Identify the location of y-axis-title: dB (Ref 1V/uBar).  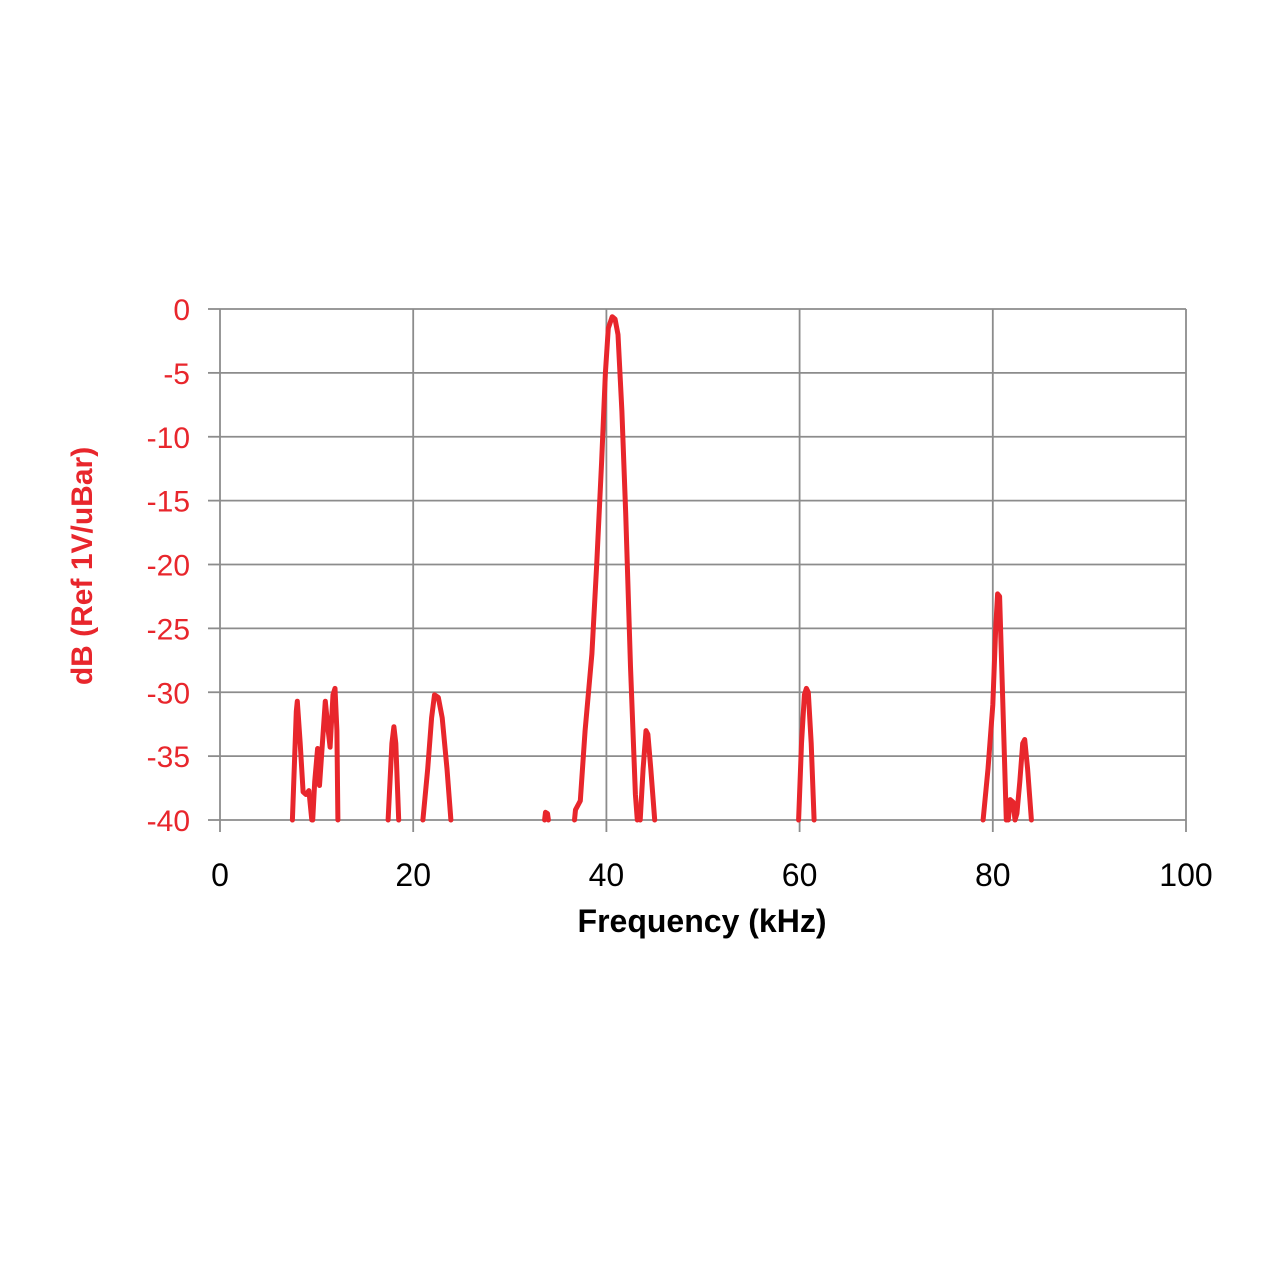
(82, 566).